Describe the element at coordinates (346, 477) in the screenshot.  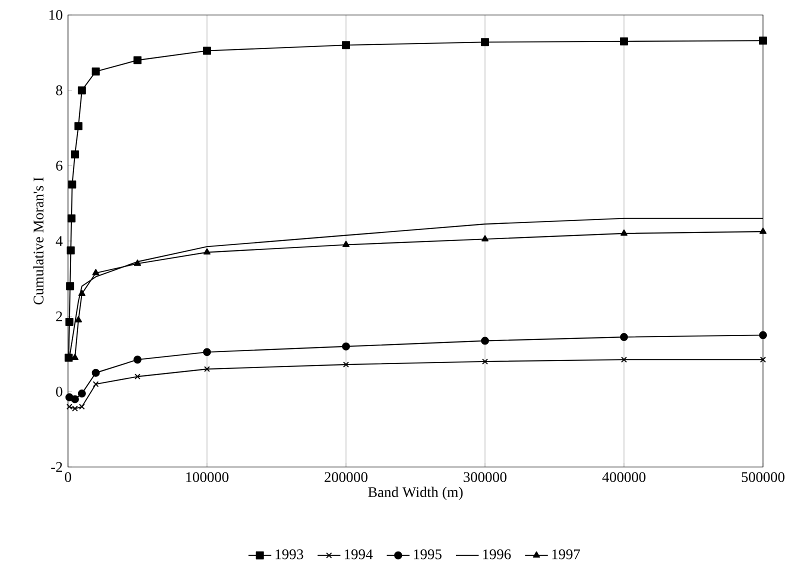
I see `x-tick-label: 200000` at that location.